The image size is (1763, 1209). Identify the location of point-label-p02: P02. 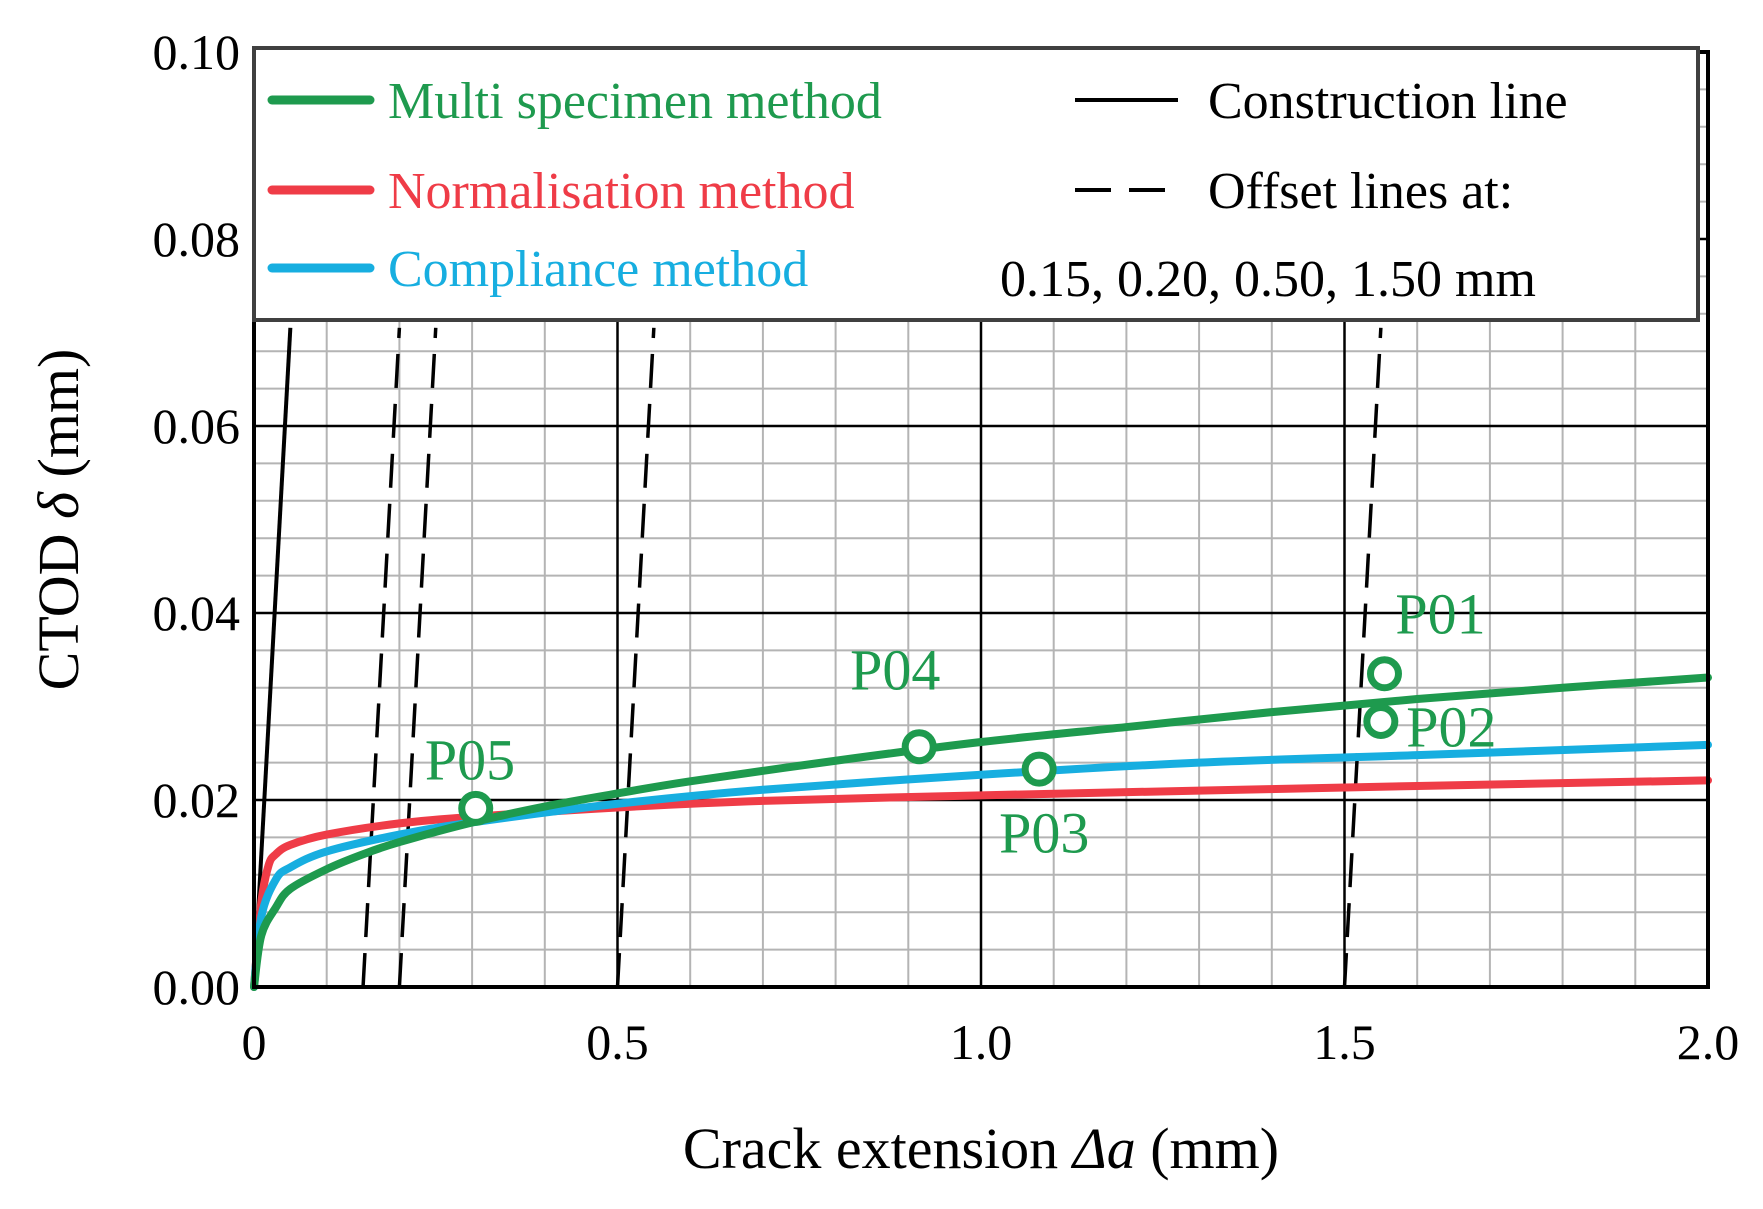
(1451, 727).